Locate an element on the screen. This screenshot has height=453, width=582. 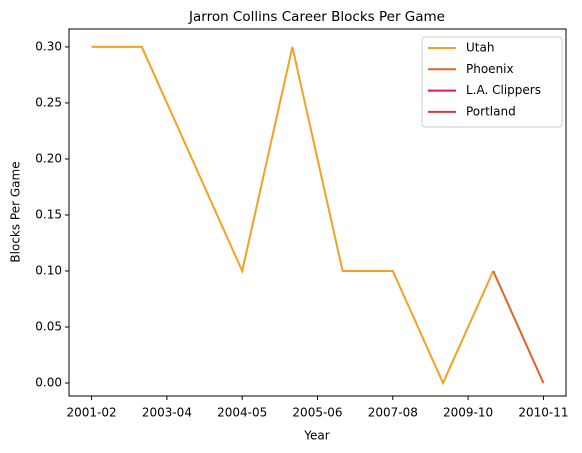
y-tick-label: 0.25 is located at coordinates (48, 102).